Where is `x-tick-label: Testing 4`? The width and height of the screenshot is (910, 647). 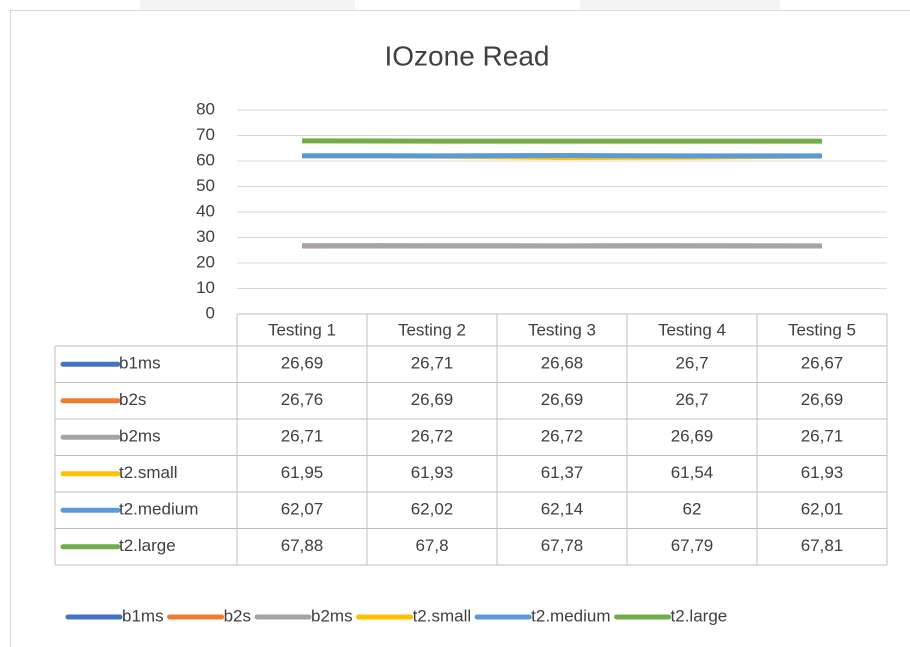 x-tick-label: Testing 4 is located at coordinates (692, 329).